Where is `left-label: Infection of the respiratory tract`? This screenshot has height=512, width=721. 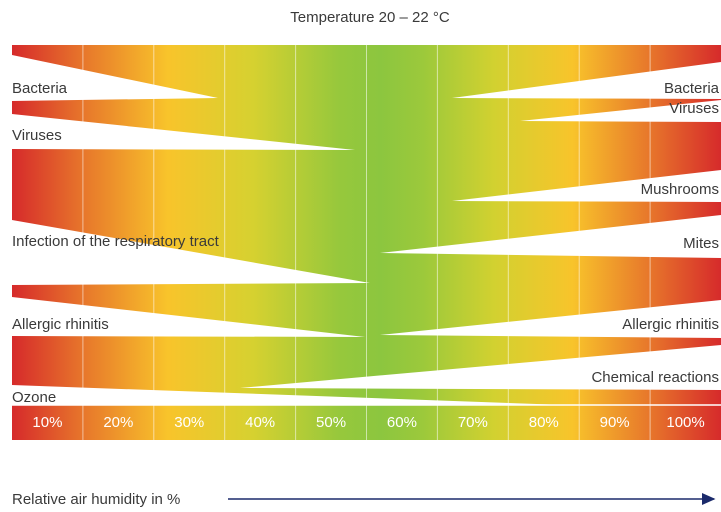 left-label: Infection of the respiratory tract is located at coordinates (116, 241).